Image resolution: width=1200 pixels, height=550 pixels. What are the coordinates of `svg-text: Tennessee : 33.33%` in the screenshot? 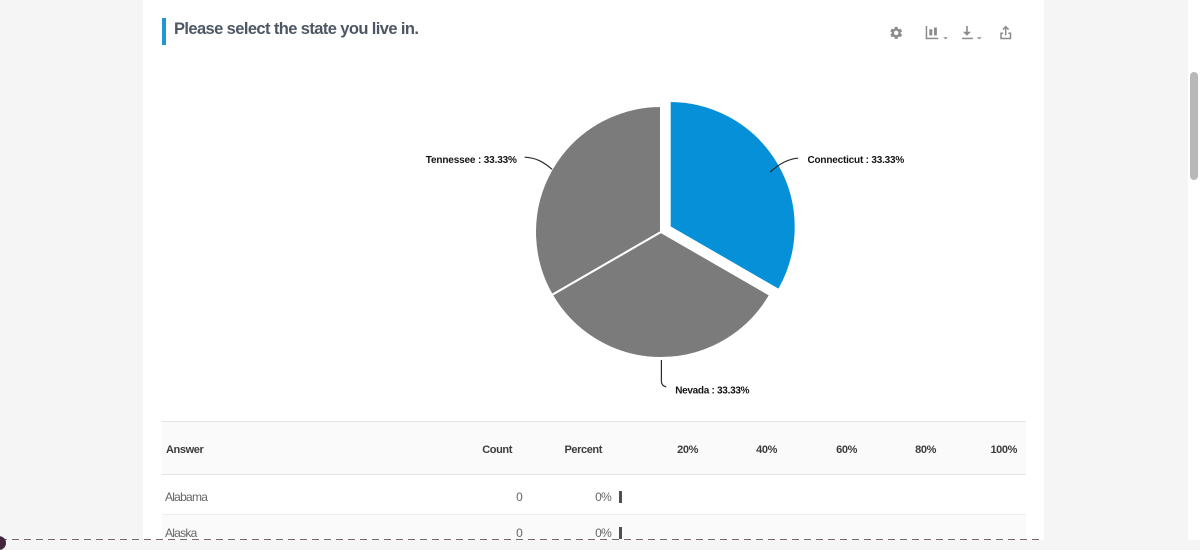 It's located at (471, 160).